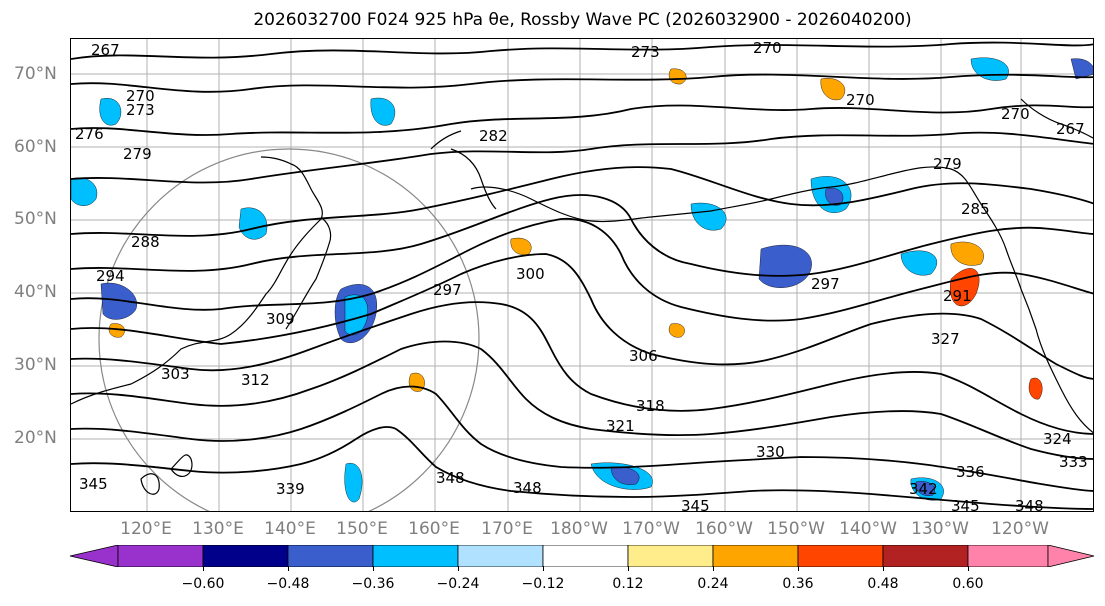  What do you see at coordinates (458, 584) in the screenshot?
I see `colorbar-tick-label: −0.24` at bounding box center [458, 584].